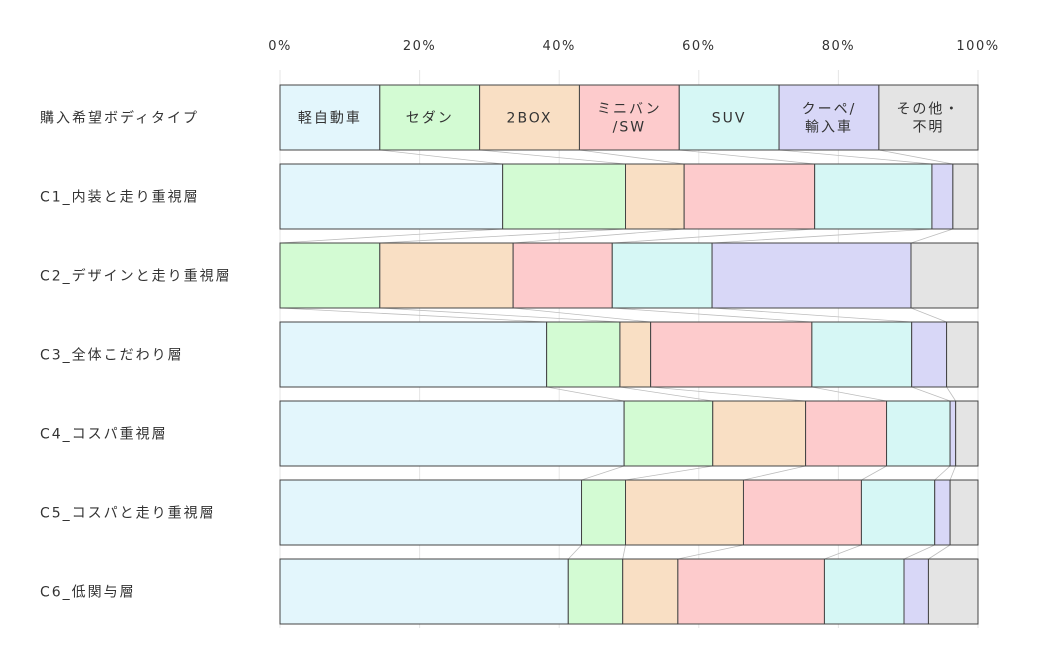 The height and width of the screenshot is (660, 1043). I want to click on bar-row: C3_全体こだわり層, so click(509, 354).